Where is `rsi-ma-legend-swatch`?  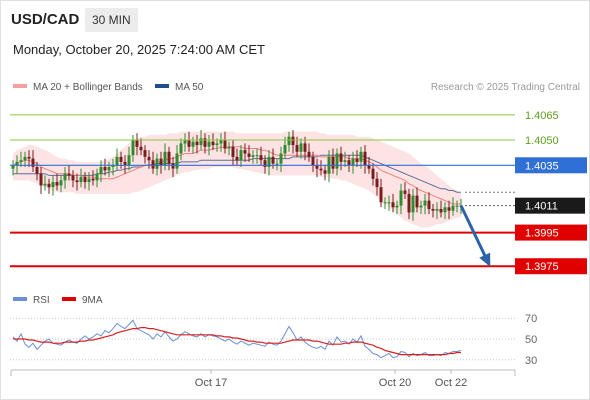
rsi-ma-legend-swatch is located at coordinates (69, 299).